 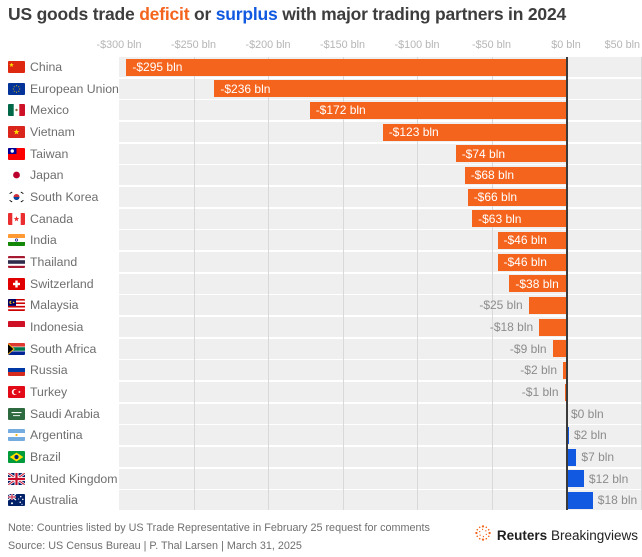 I want to click on country-label: South Korea, so click(x=64, y=197).